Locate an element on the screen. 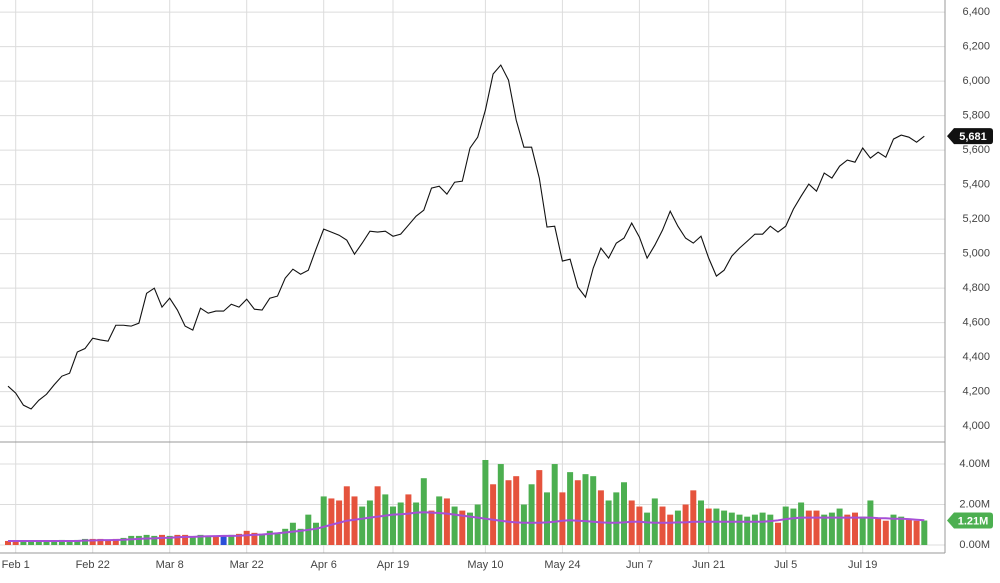 This screenshot has width=1000, height=583. x-tick-label: Mar 8 is located at coordinates (170, 565).